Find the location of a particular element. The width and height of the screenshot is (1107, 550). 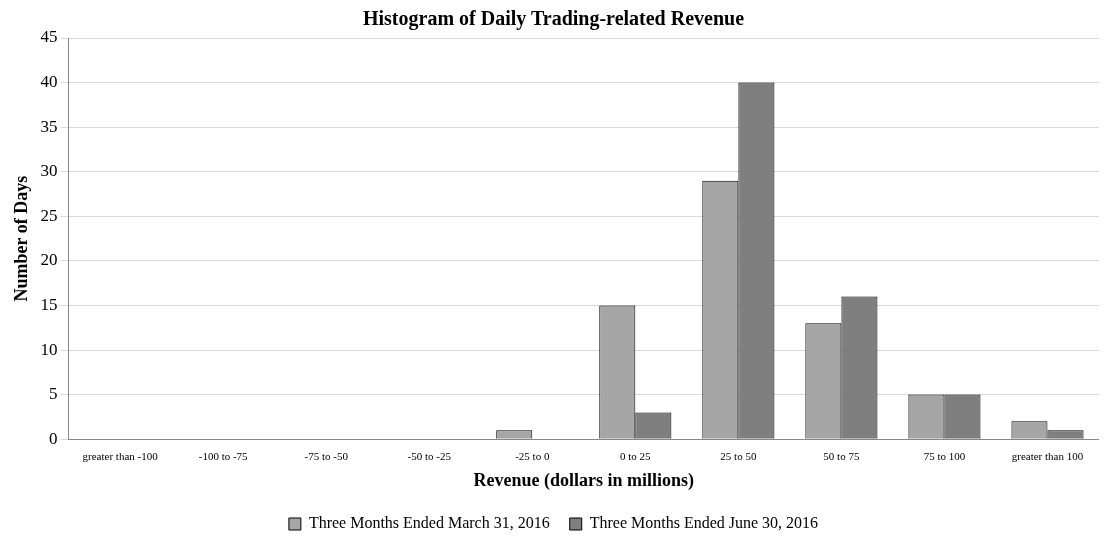

x-tick-label: 0 to 25 is located at coordinates (636, 455).